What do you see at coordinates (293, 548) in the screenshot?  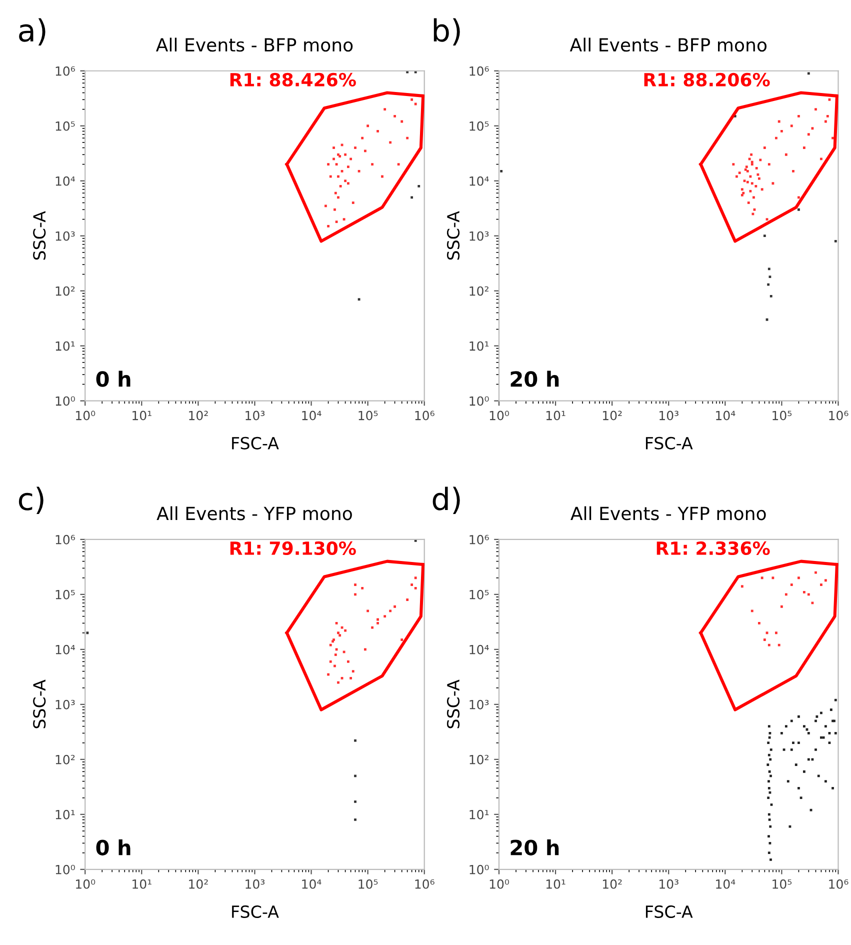 I see `annotation: R1: 79.130%` at bounding box center [293, 548].